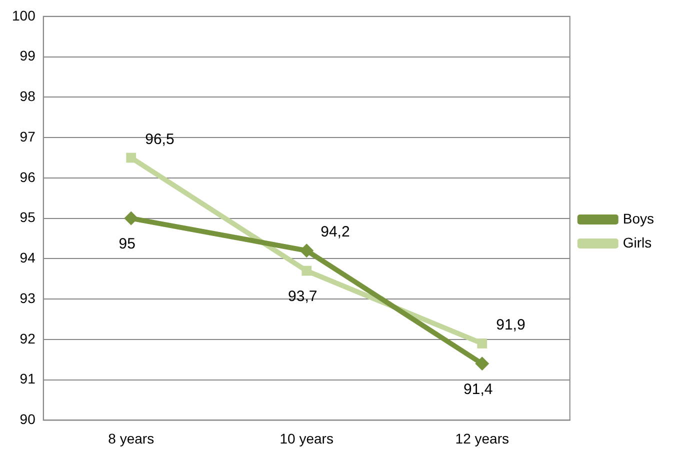 The width and height of the screenshot is (674, 455). Describe the element at coordinates (28, 136) in the screenshot. I see `y-tick-label: 97` at that location.